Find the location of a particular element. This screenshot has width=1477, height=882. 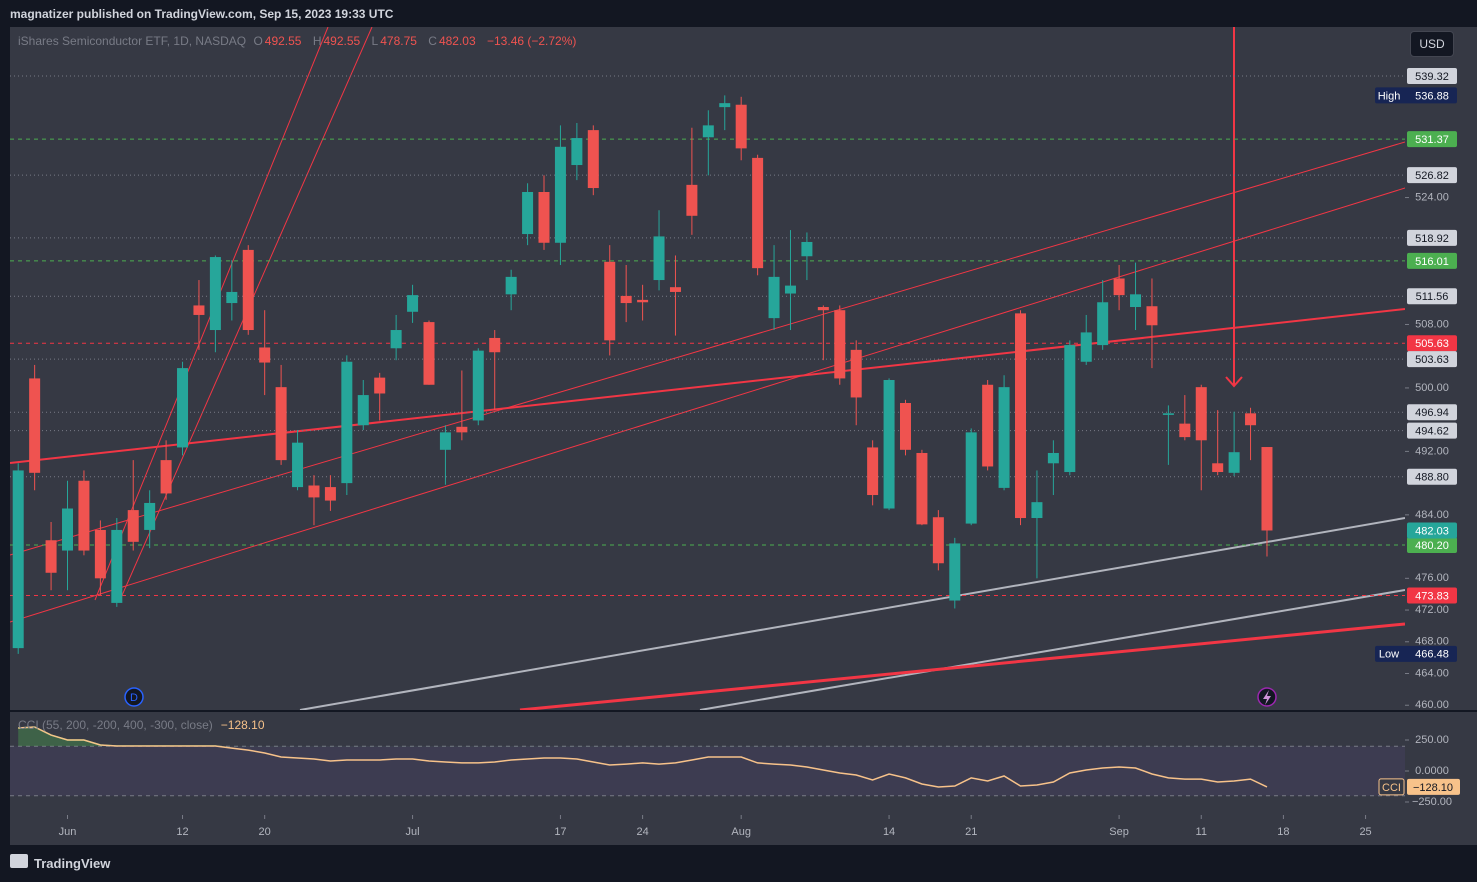

y-tick-label: 500.00 is located at coordinates (1432, 388).